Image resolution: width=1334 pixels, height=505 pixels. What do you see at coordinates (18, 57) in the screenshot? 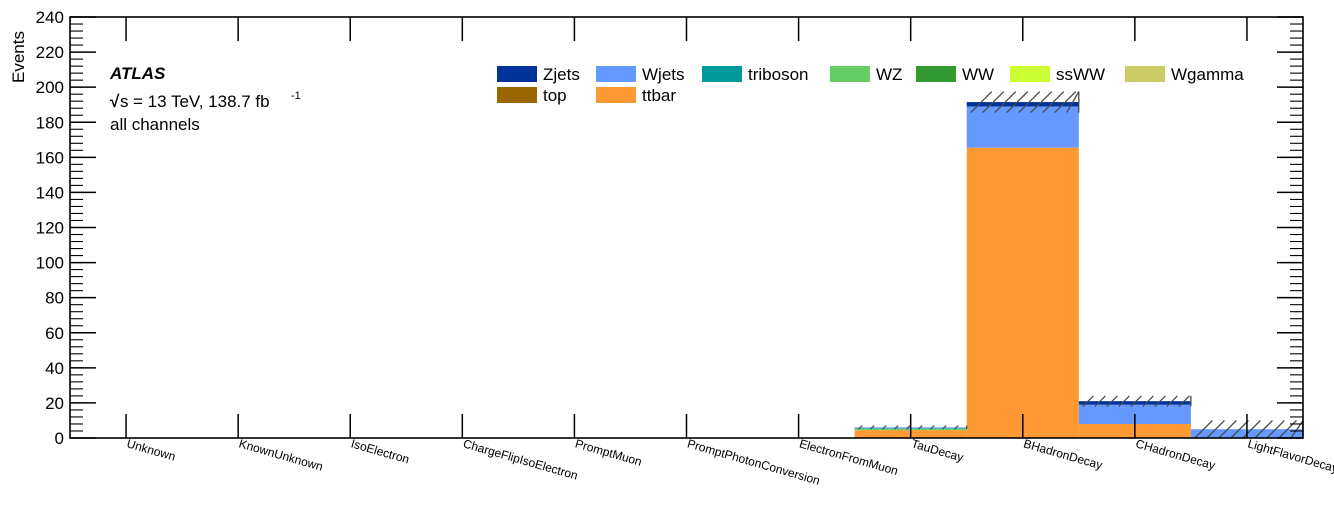
I see `y-axis-label: Events` at bounding box center [18, 57].